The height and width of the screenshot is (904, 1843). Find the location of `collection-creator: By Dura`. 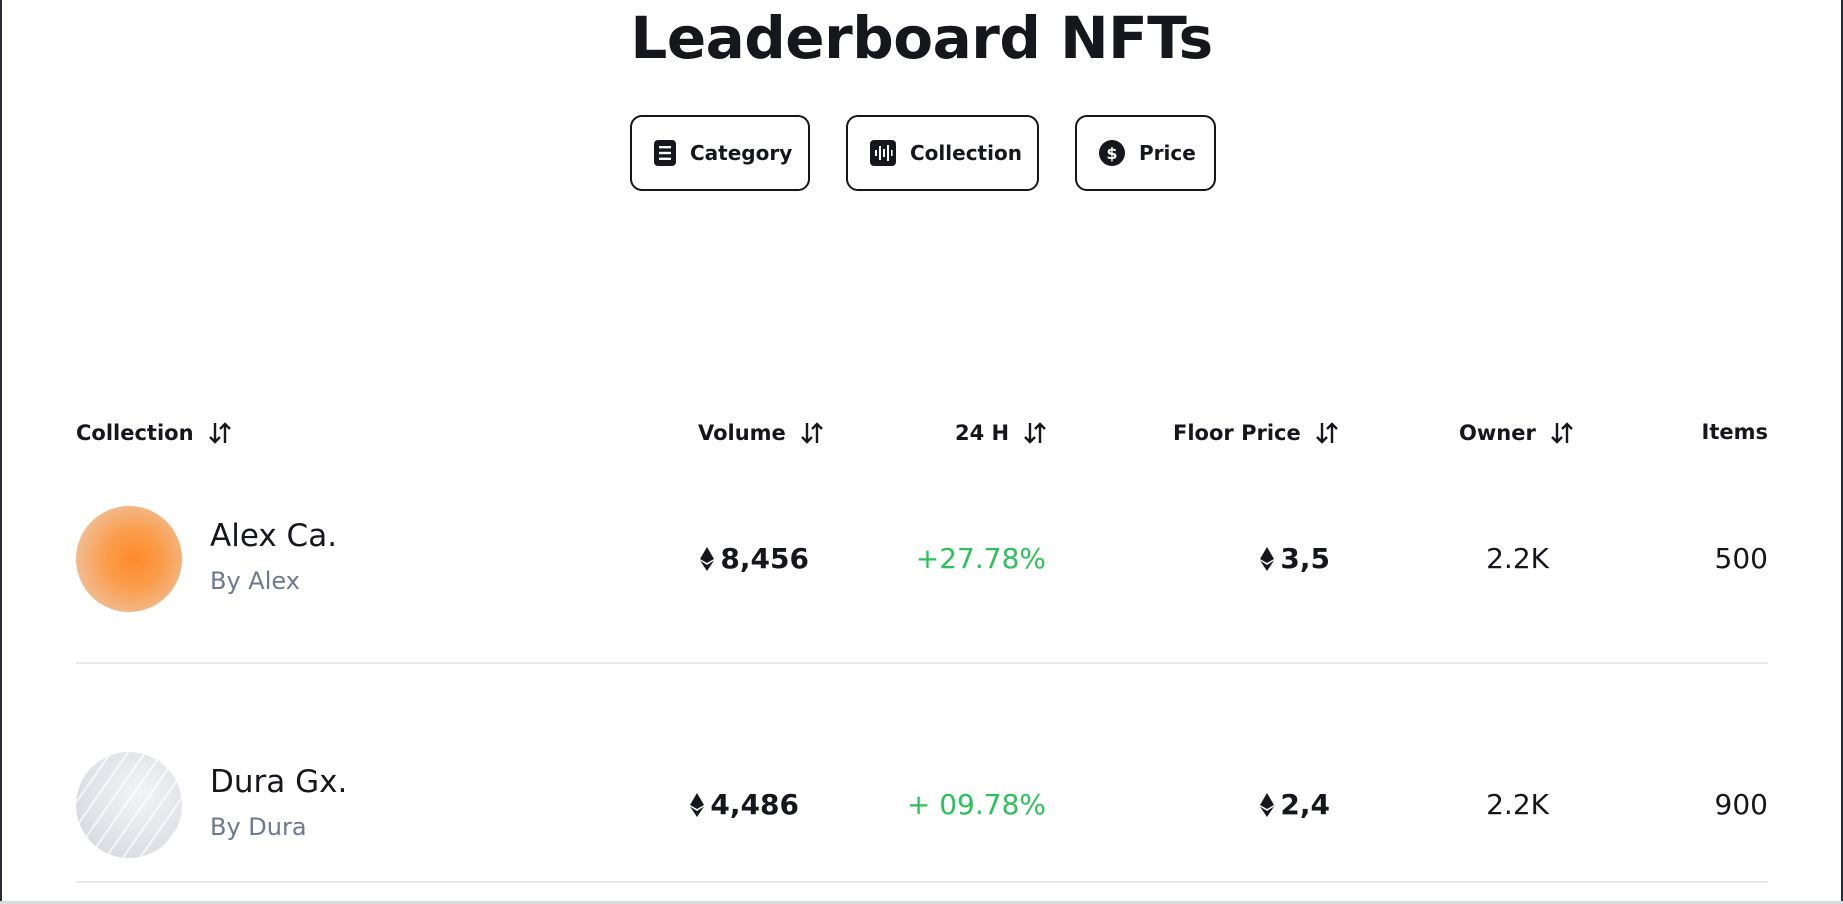

collection-creator: By Dura is located at coordinates (258, 827).